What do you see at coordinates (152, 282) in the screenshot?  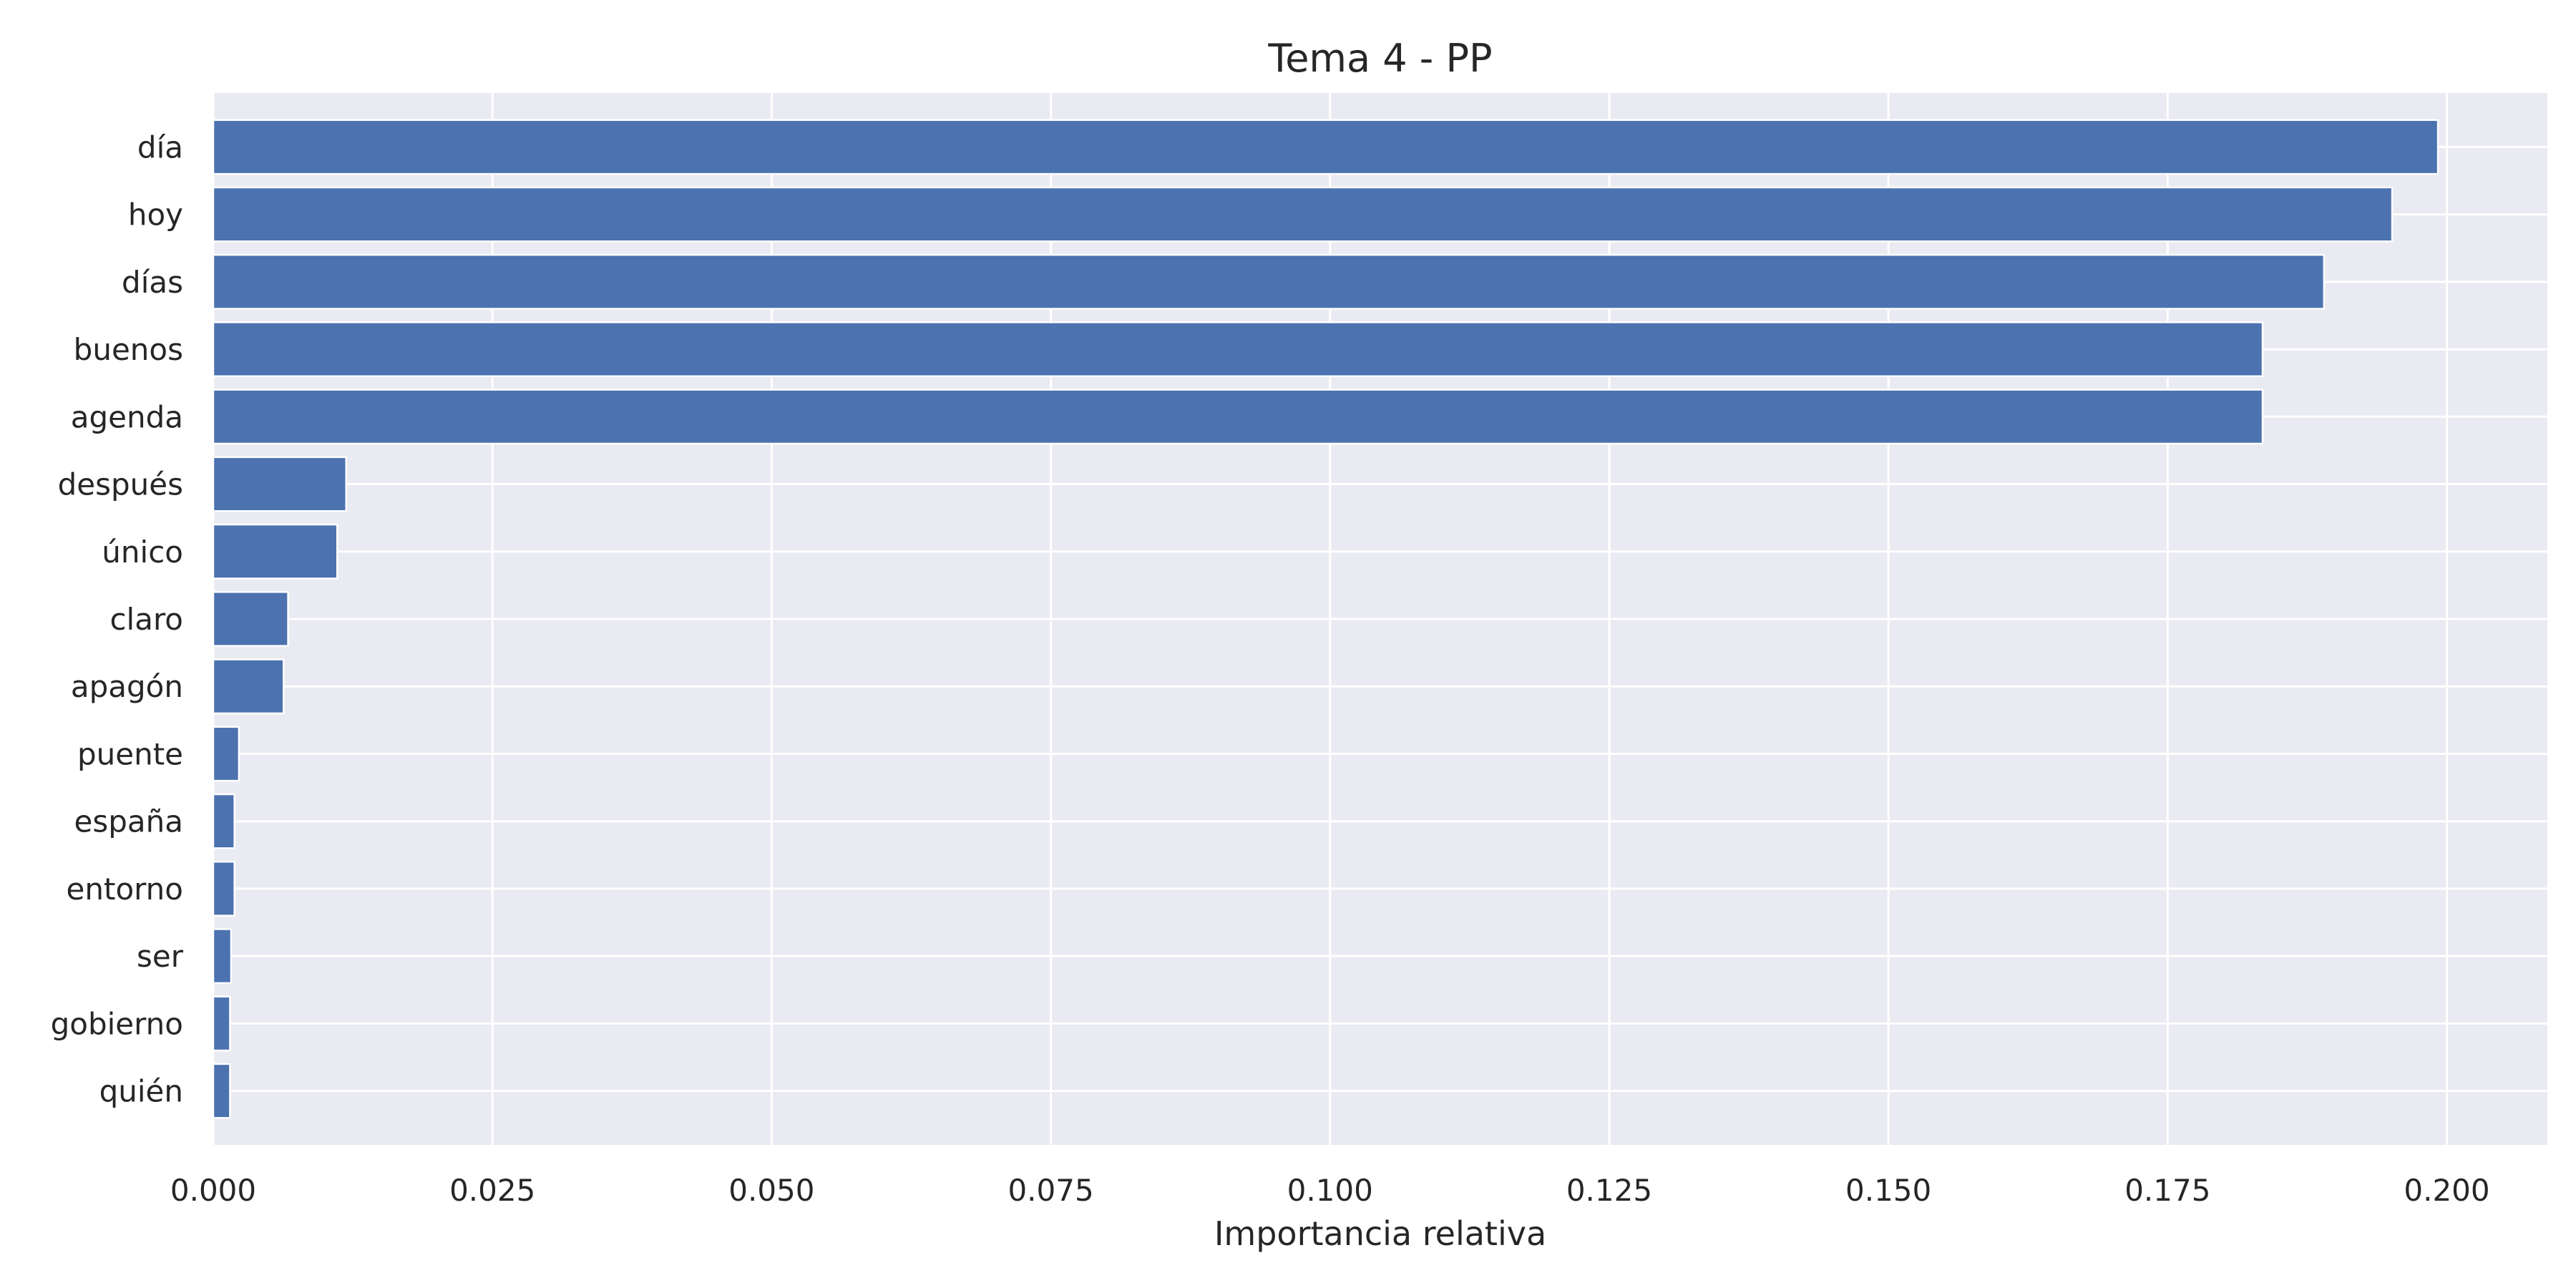 I see `y-tick-label: días` at bounding box center [152, 282].